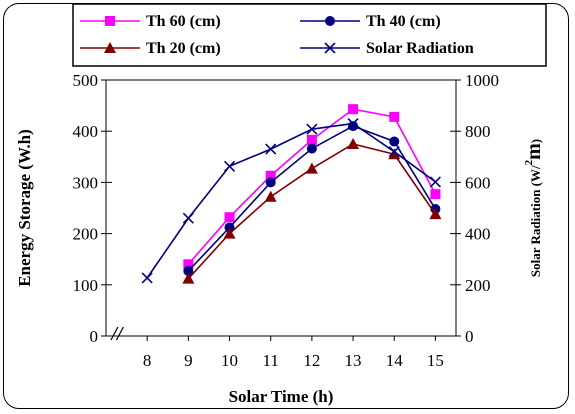  Describe the element at coordinates (478, 234) in the screenshot. I see `y2-tick-label: 400` at that location.